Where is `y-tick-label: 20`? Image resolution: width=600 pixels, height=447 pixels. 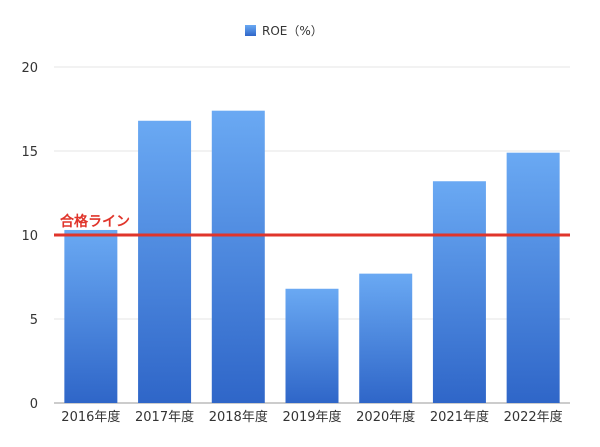
y-tick-label: 20 is located at coordinates (29, 68).